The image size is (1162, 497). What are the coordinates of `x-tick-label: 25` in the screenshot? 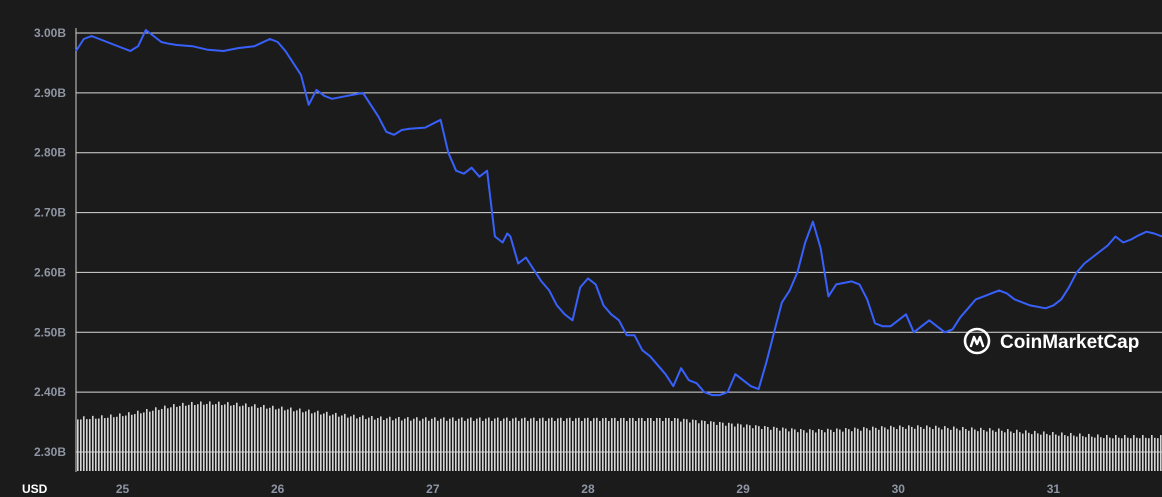 It's located at (123, 489).